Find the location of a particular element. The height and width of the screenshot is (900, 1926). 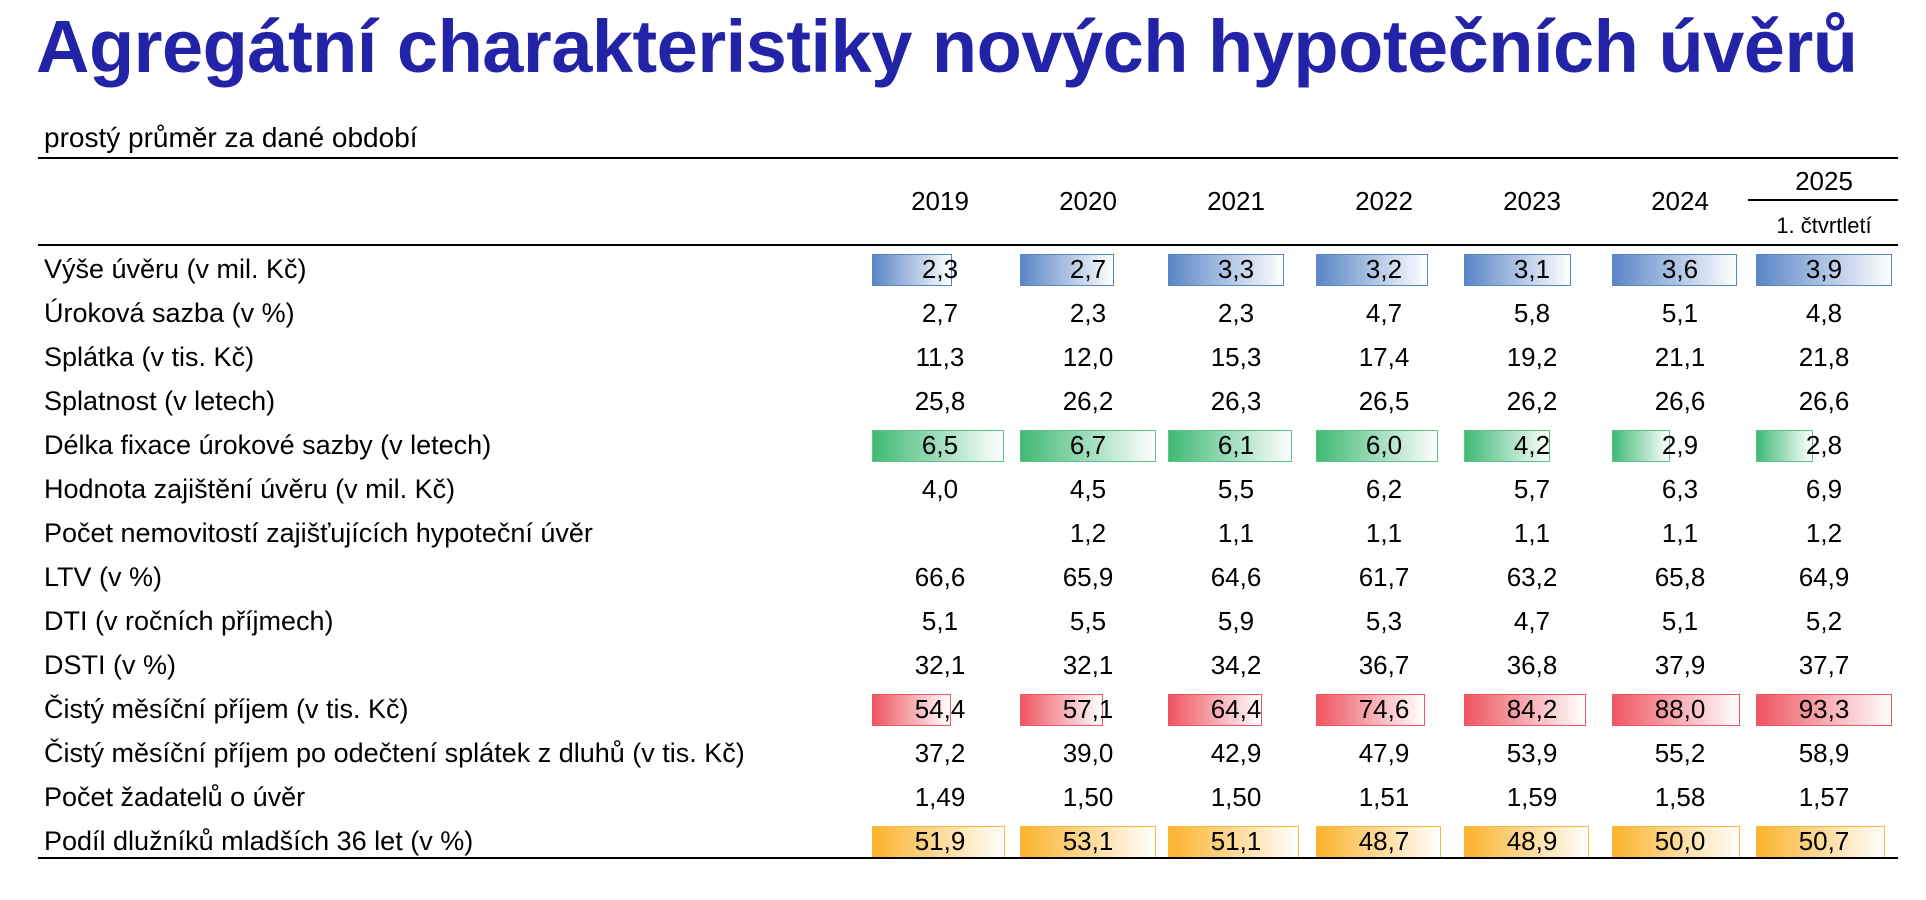

cell-value: 5,3 is located at coordinates (1384, 621).